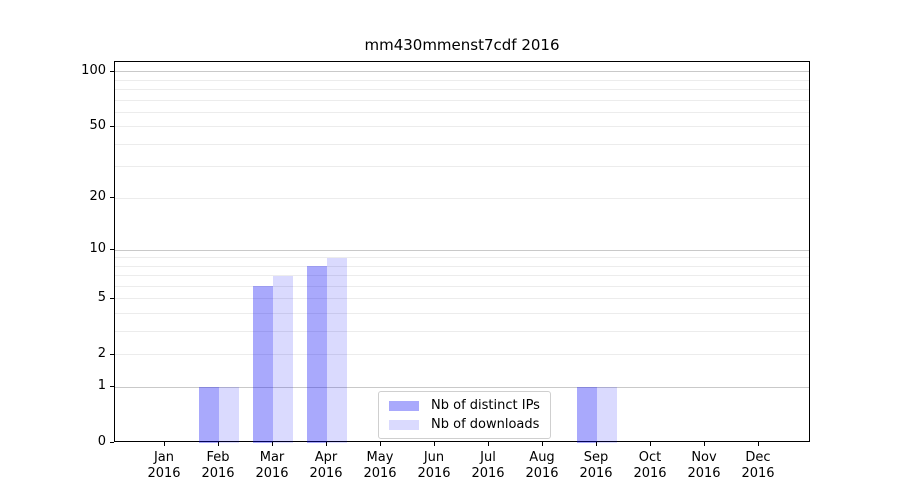 Image resolution: width=900 pixels, height=500 pixels. Describe the element at coordinates (326, 465) in the screenshot. I see `x-tick-label: Apr 2016` at that location.